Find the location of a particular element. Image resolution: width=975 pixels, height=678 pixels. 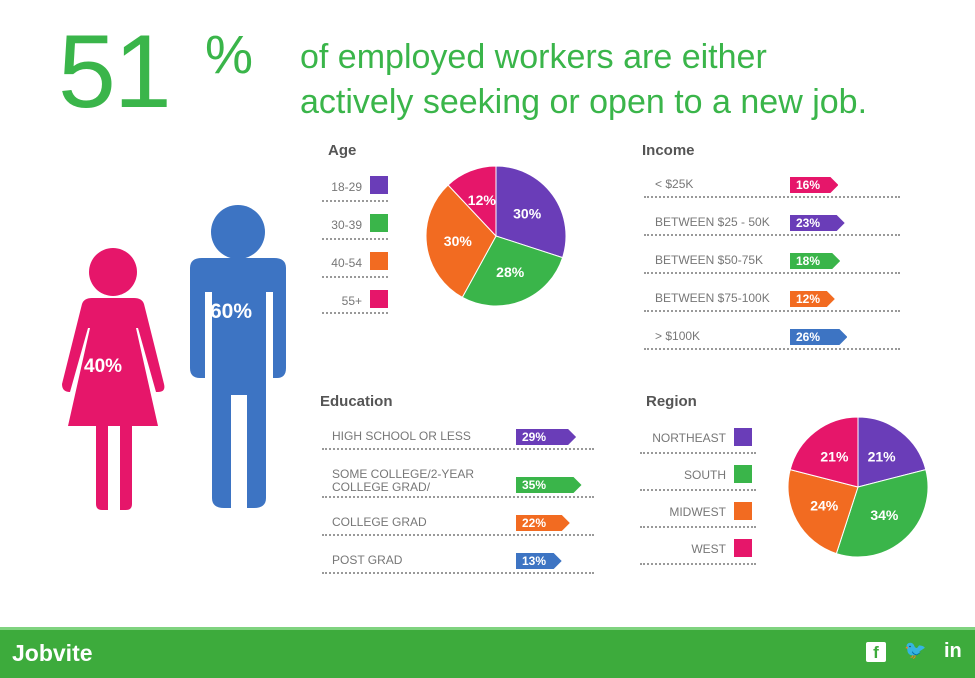

region-pie-chart: 21% 34% 24% 21% is located at coordinates (858, 487).